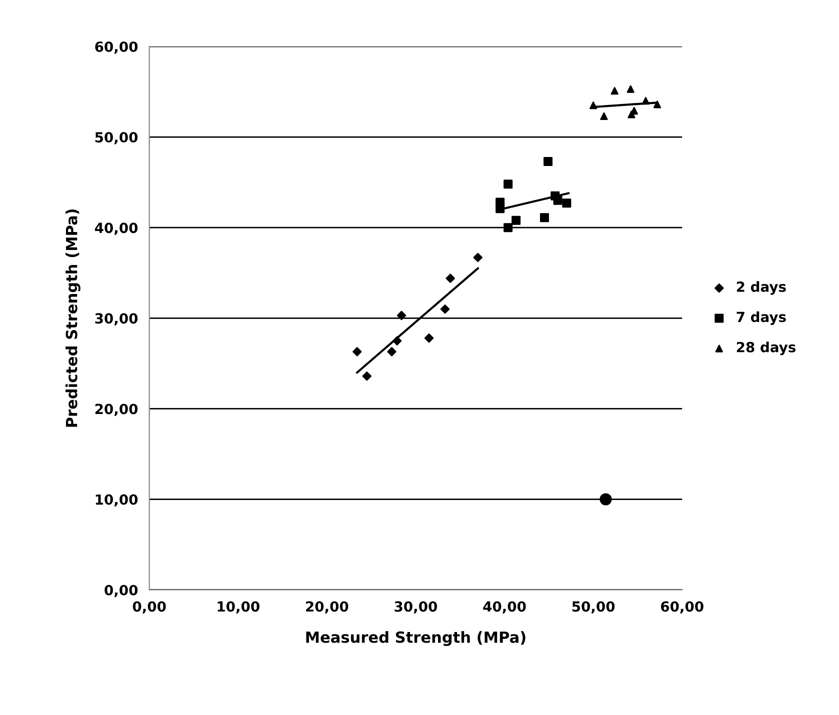 This screenshot has width=839, height=715. Describe the element at coordinates (416, 607) in the screenshot. I see `x-tick-label: 30,00` at that location.